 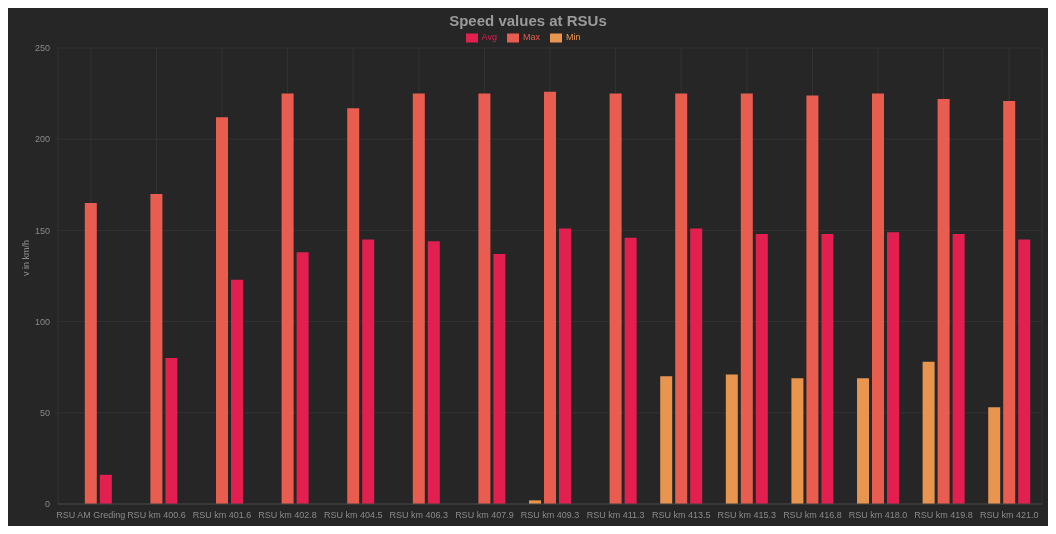 I want to click on x-tick-label: RSU km 401.6, so click(x=222, y=515).